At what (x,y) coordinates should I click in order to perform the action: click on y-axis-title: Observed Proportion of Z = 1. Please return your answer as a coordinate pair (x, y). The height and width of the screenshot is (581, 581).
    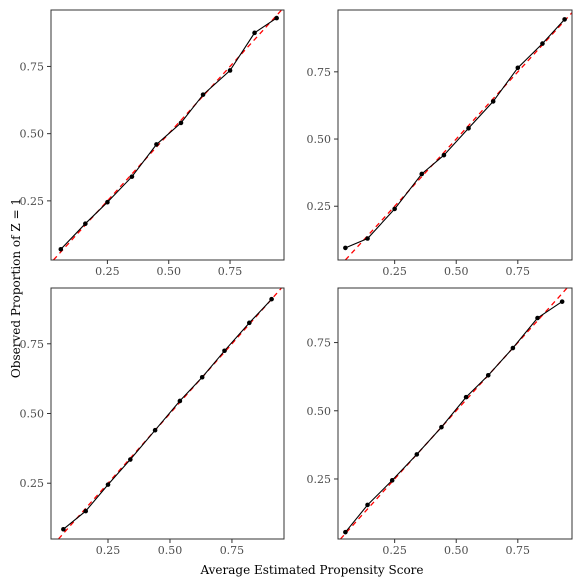
    Looking at the image, I should click on (16, 288).